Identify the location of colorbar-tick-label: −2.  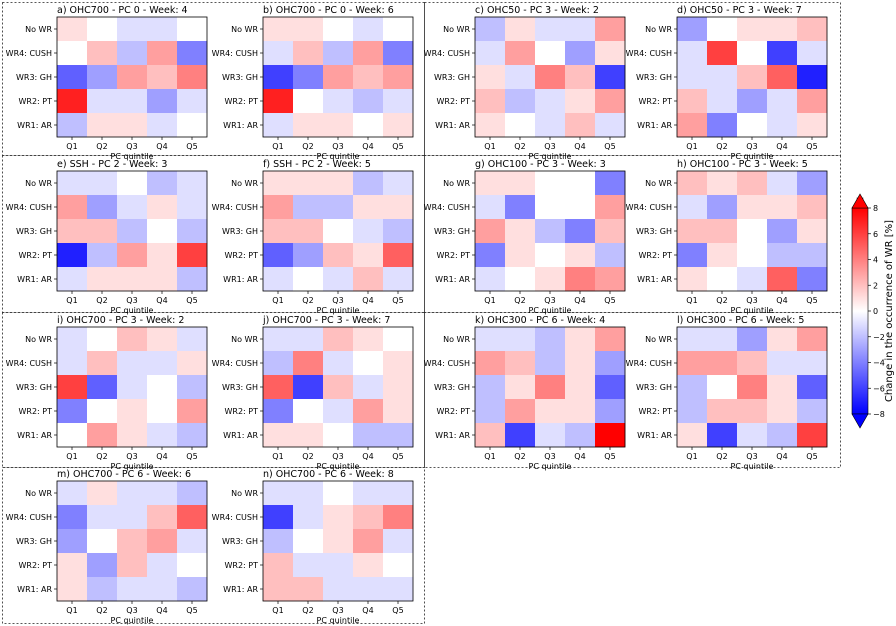
(879, 337).